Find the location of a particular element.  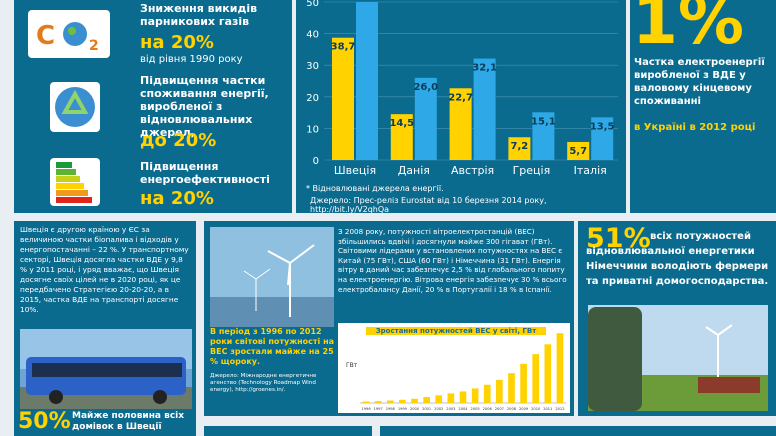

ukraine-highlight: в Україні в 2012 році is located at coordinates (695, 127).